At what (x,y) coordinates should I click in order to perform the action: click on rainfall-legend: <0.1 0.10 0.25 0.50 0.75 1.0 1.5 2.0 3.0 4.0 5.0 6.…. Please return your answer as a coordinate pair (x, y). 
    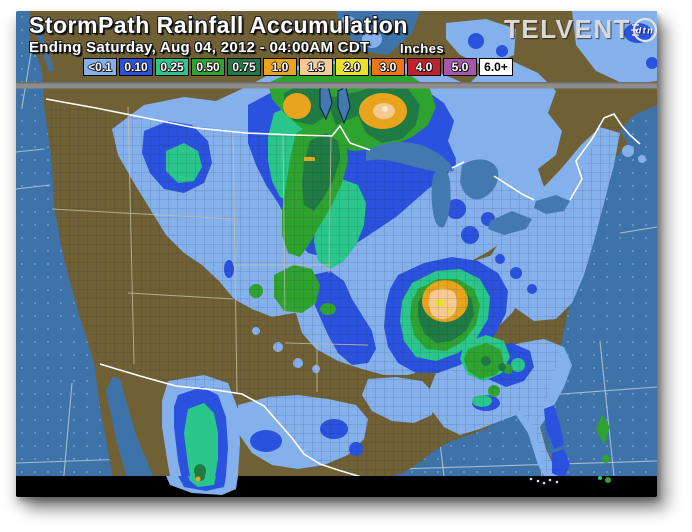
    Looking at the image, I should click on (298, 67).